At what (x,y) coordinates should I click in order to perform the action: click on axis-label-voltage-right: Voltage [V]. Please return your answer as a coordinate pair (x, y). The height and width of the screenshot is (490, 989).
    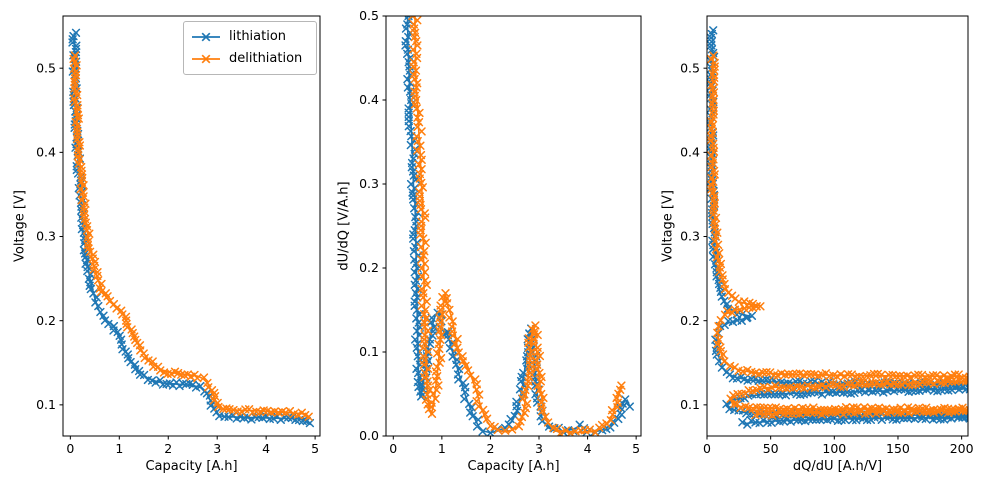
    Looking at the image, I should click on (668, 226).